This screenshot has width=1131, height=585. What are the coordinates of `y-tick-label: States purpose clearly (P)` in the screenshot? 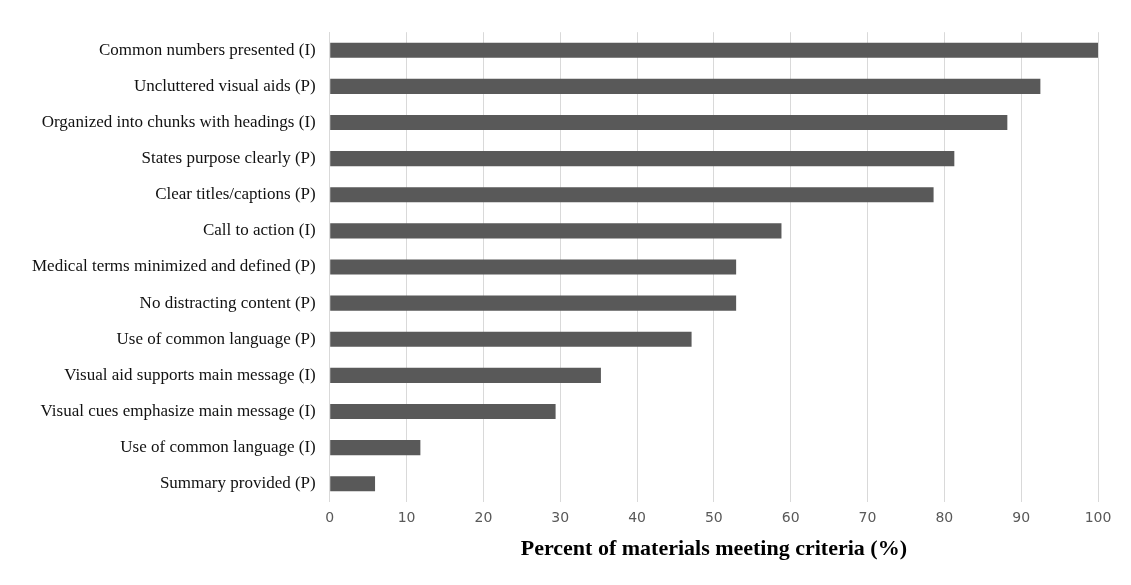 It's located at (228, 158).